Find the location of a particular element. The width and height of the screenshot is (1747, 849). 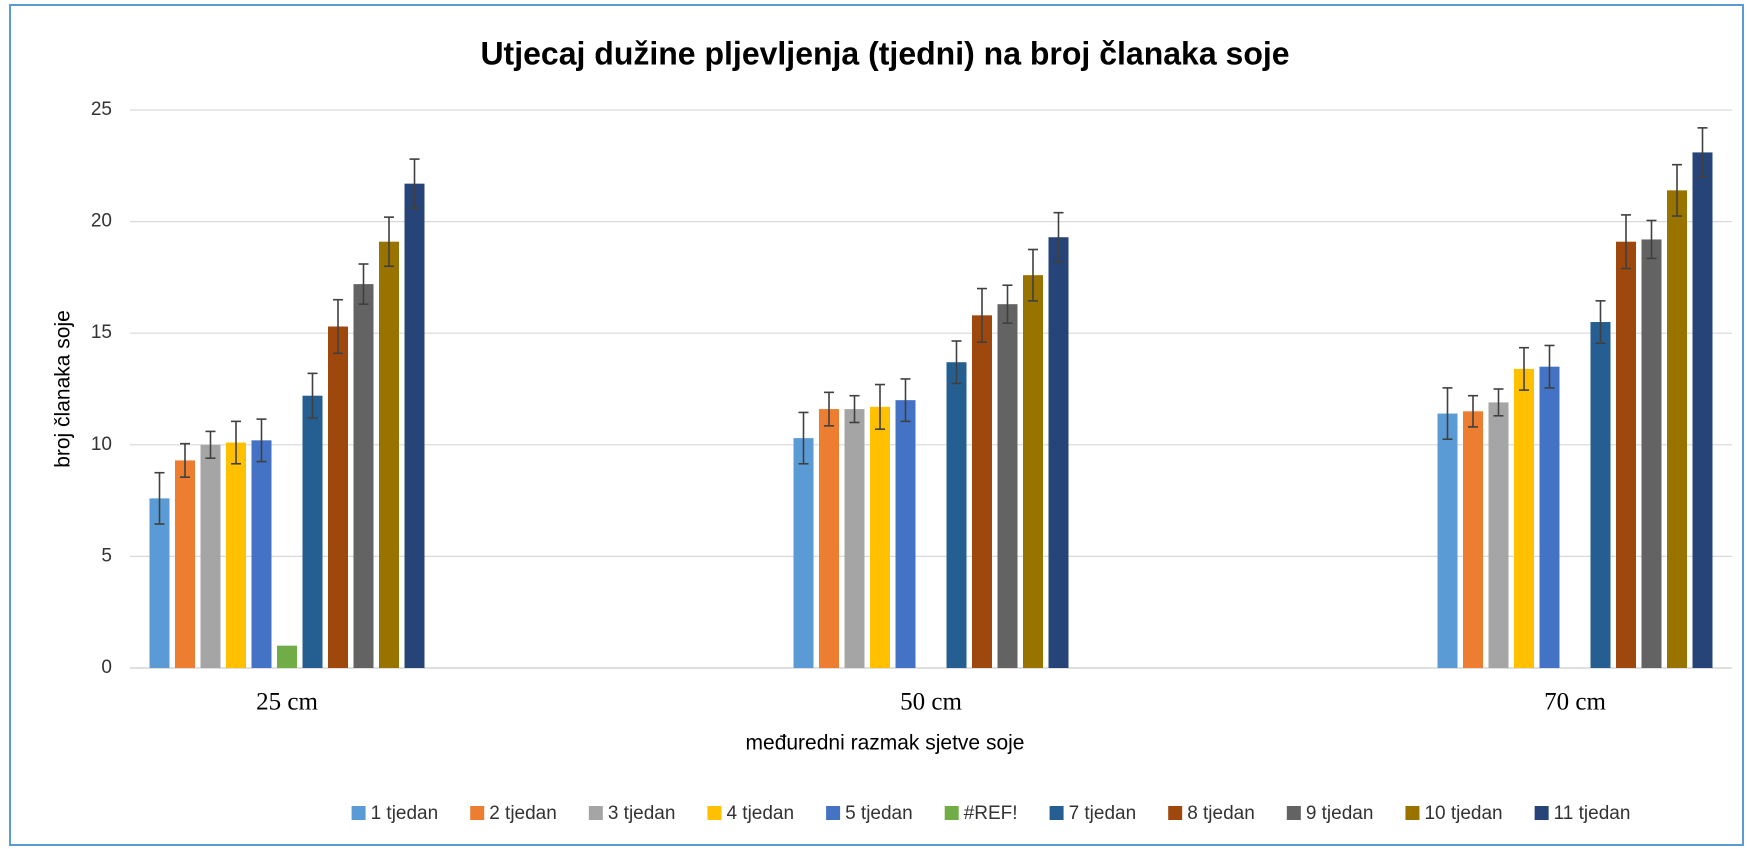

legend-label: 8 tjedan is located at coordinates (1221, 813).